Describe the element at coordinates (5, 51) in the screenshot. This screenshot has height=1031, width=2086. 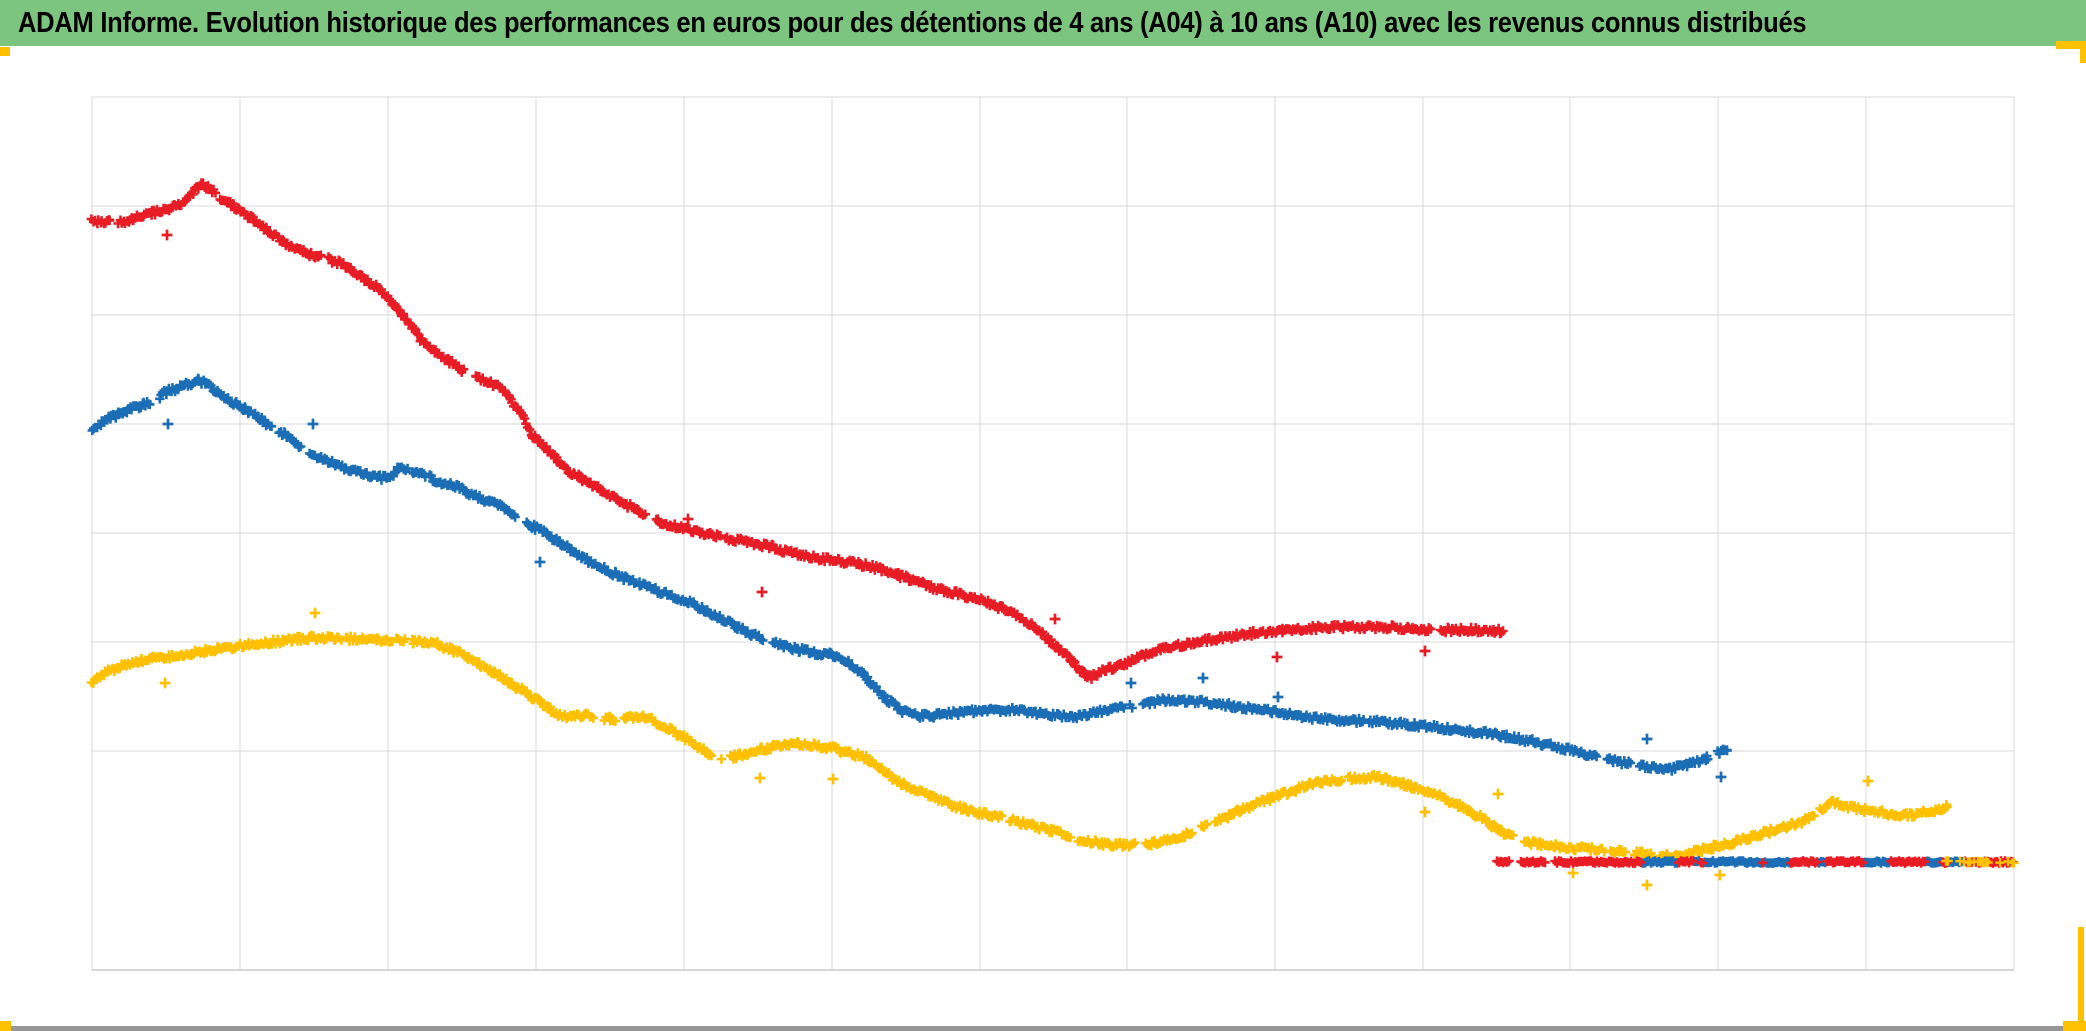
I see `corner-accent-top-left` at that location.